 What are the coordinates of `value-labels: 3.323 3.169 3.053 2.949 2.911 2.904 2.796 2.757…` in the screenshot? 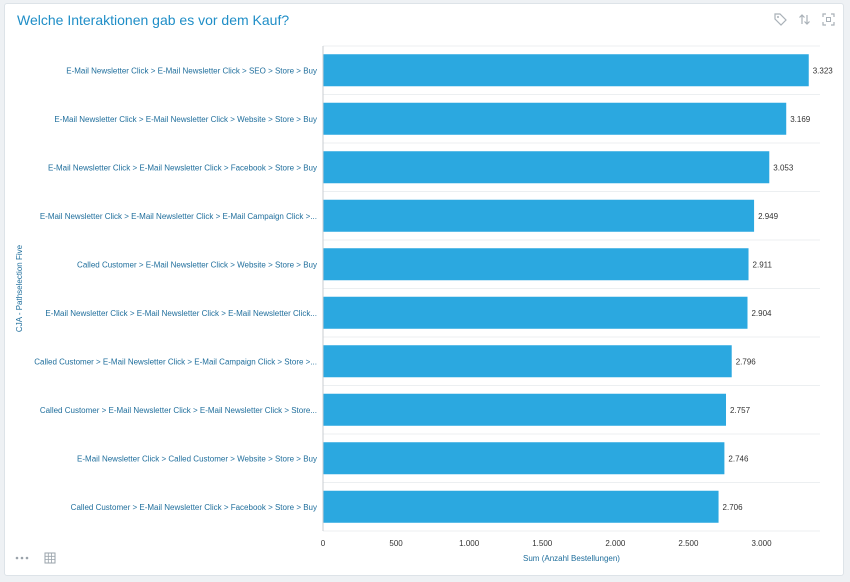 It's located at (778, 289).